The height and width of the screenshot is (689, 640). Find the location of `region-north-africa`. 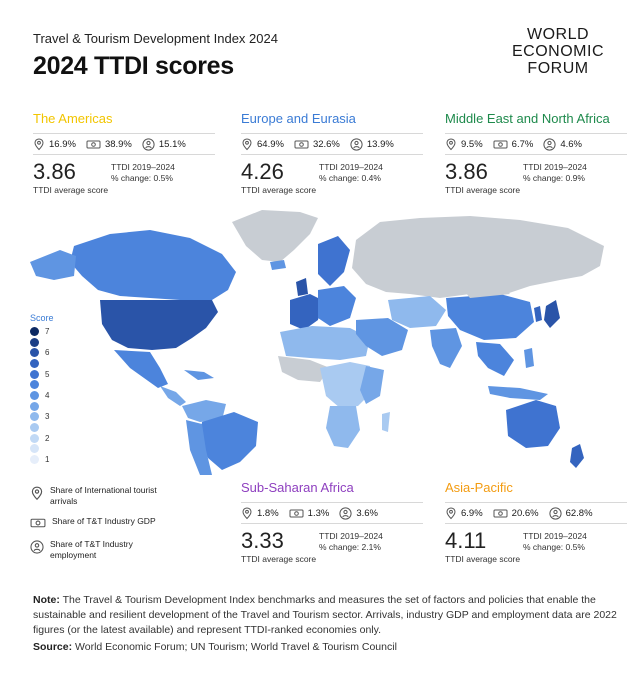

region-north-africa is located at coordinates (325, 343).